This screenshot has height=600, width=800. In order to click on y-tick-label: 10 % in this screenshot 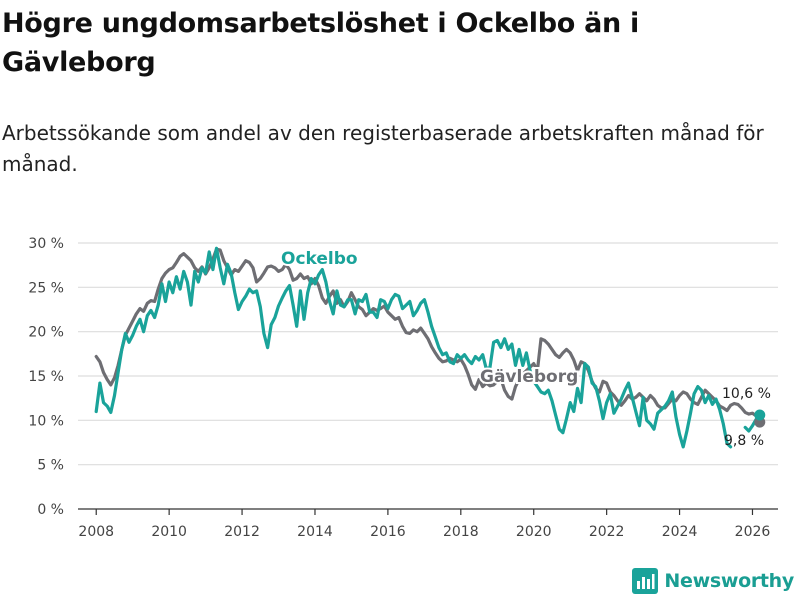, I will do `click(46, 421)`.